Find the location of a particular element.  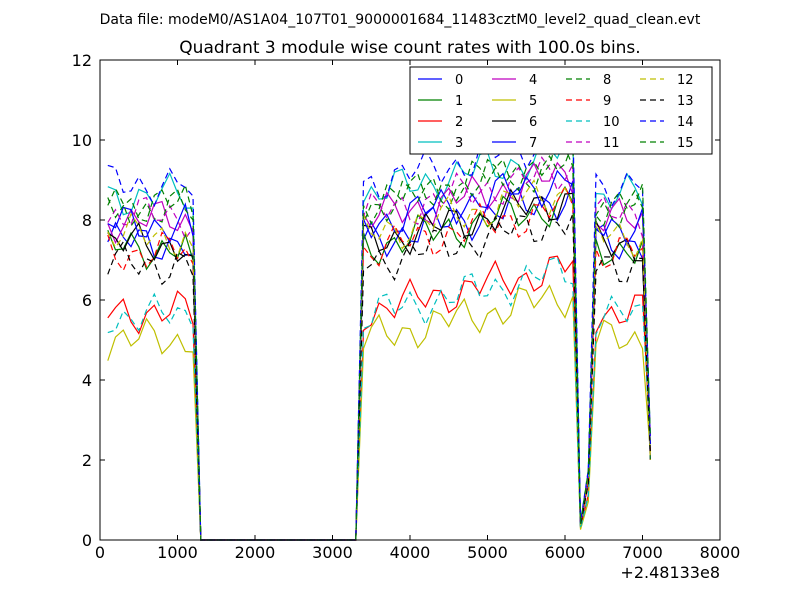

x-tick-label: 6000 is located at coordinates (565, 552).